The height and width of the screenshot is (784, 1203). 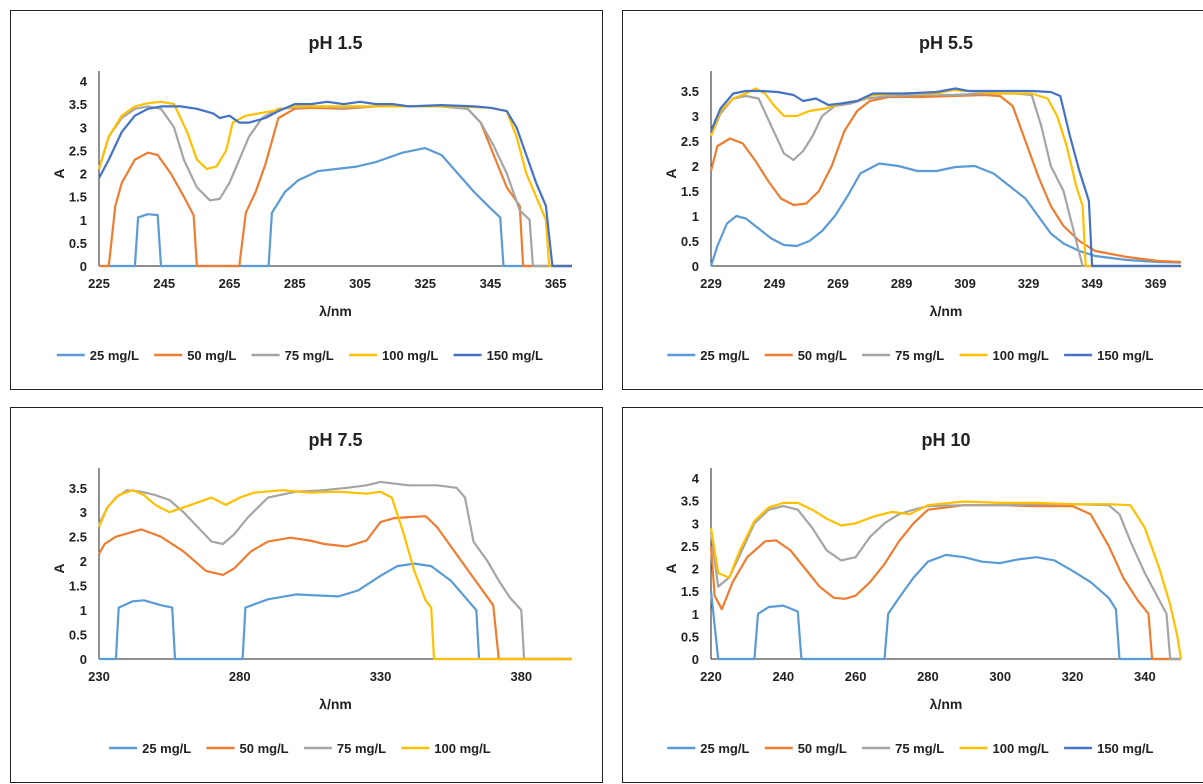 I want to click on x-tick-label: 229, so click(x=711, y=283).